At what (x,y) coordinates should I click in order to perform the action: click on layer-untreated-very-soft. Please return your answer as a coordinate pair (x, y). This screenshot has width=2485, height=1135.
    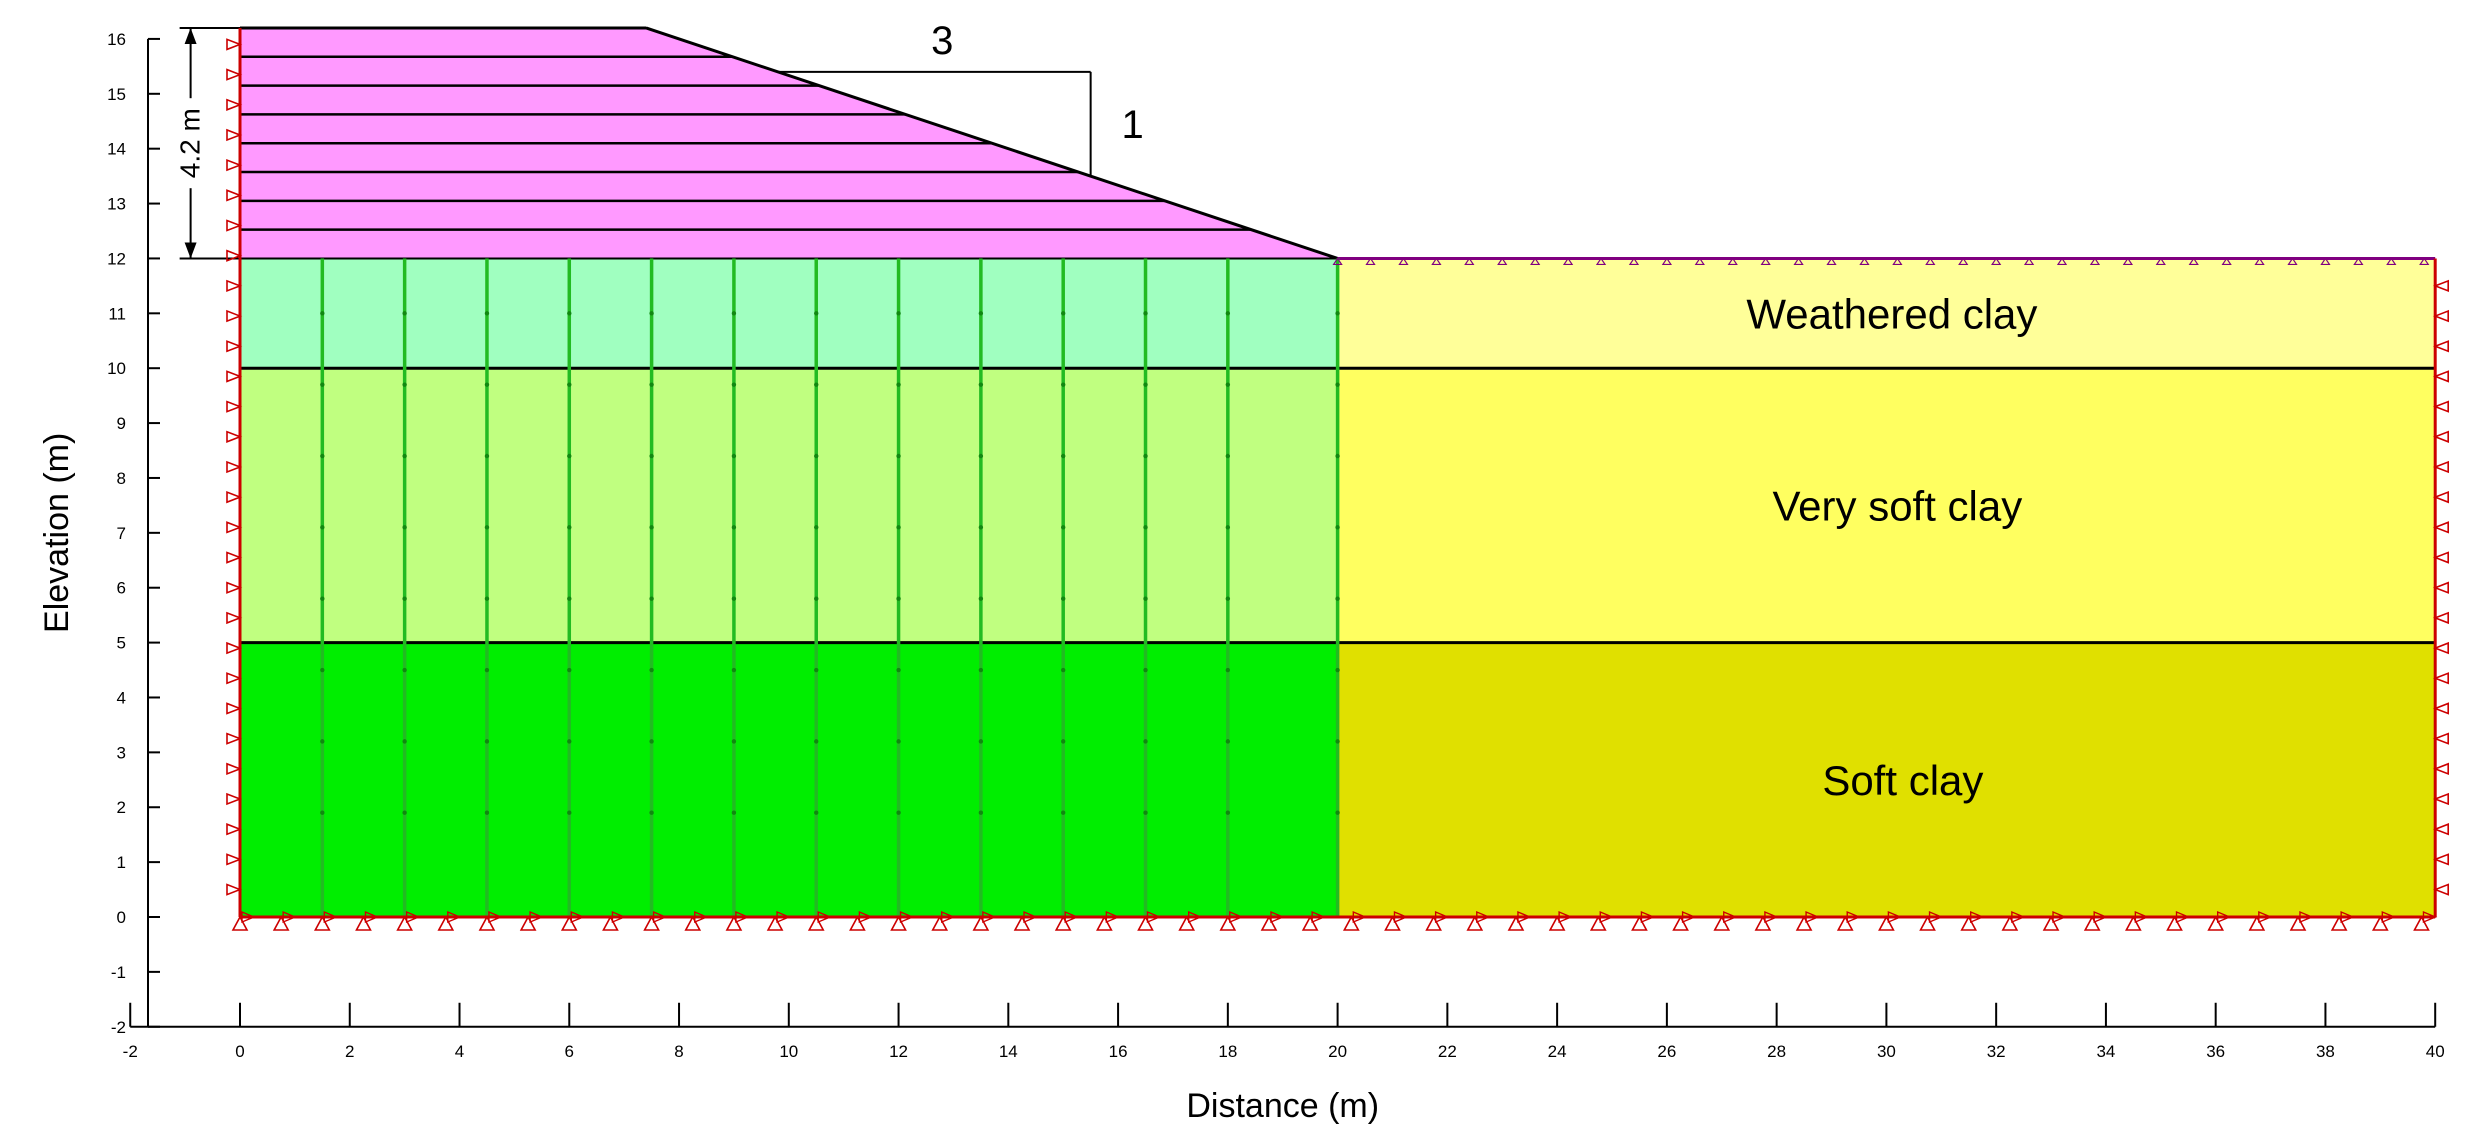
    Looking at the image, I should click on (1886, 505).